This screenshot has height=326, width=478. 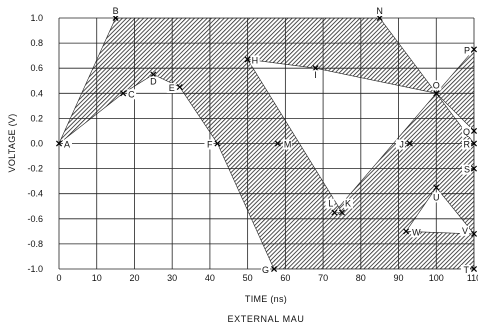 I want to click on point-label-m: M, so click(x=288, y=145).